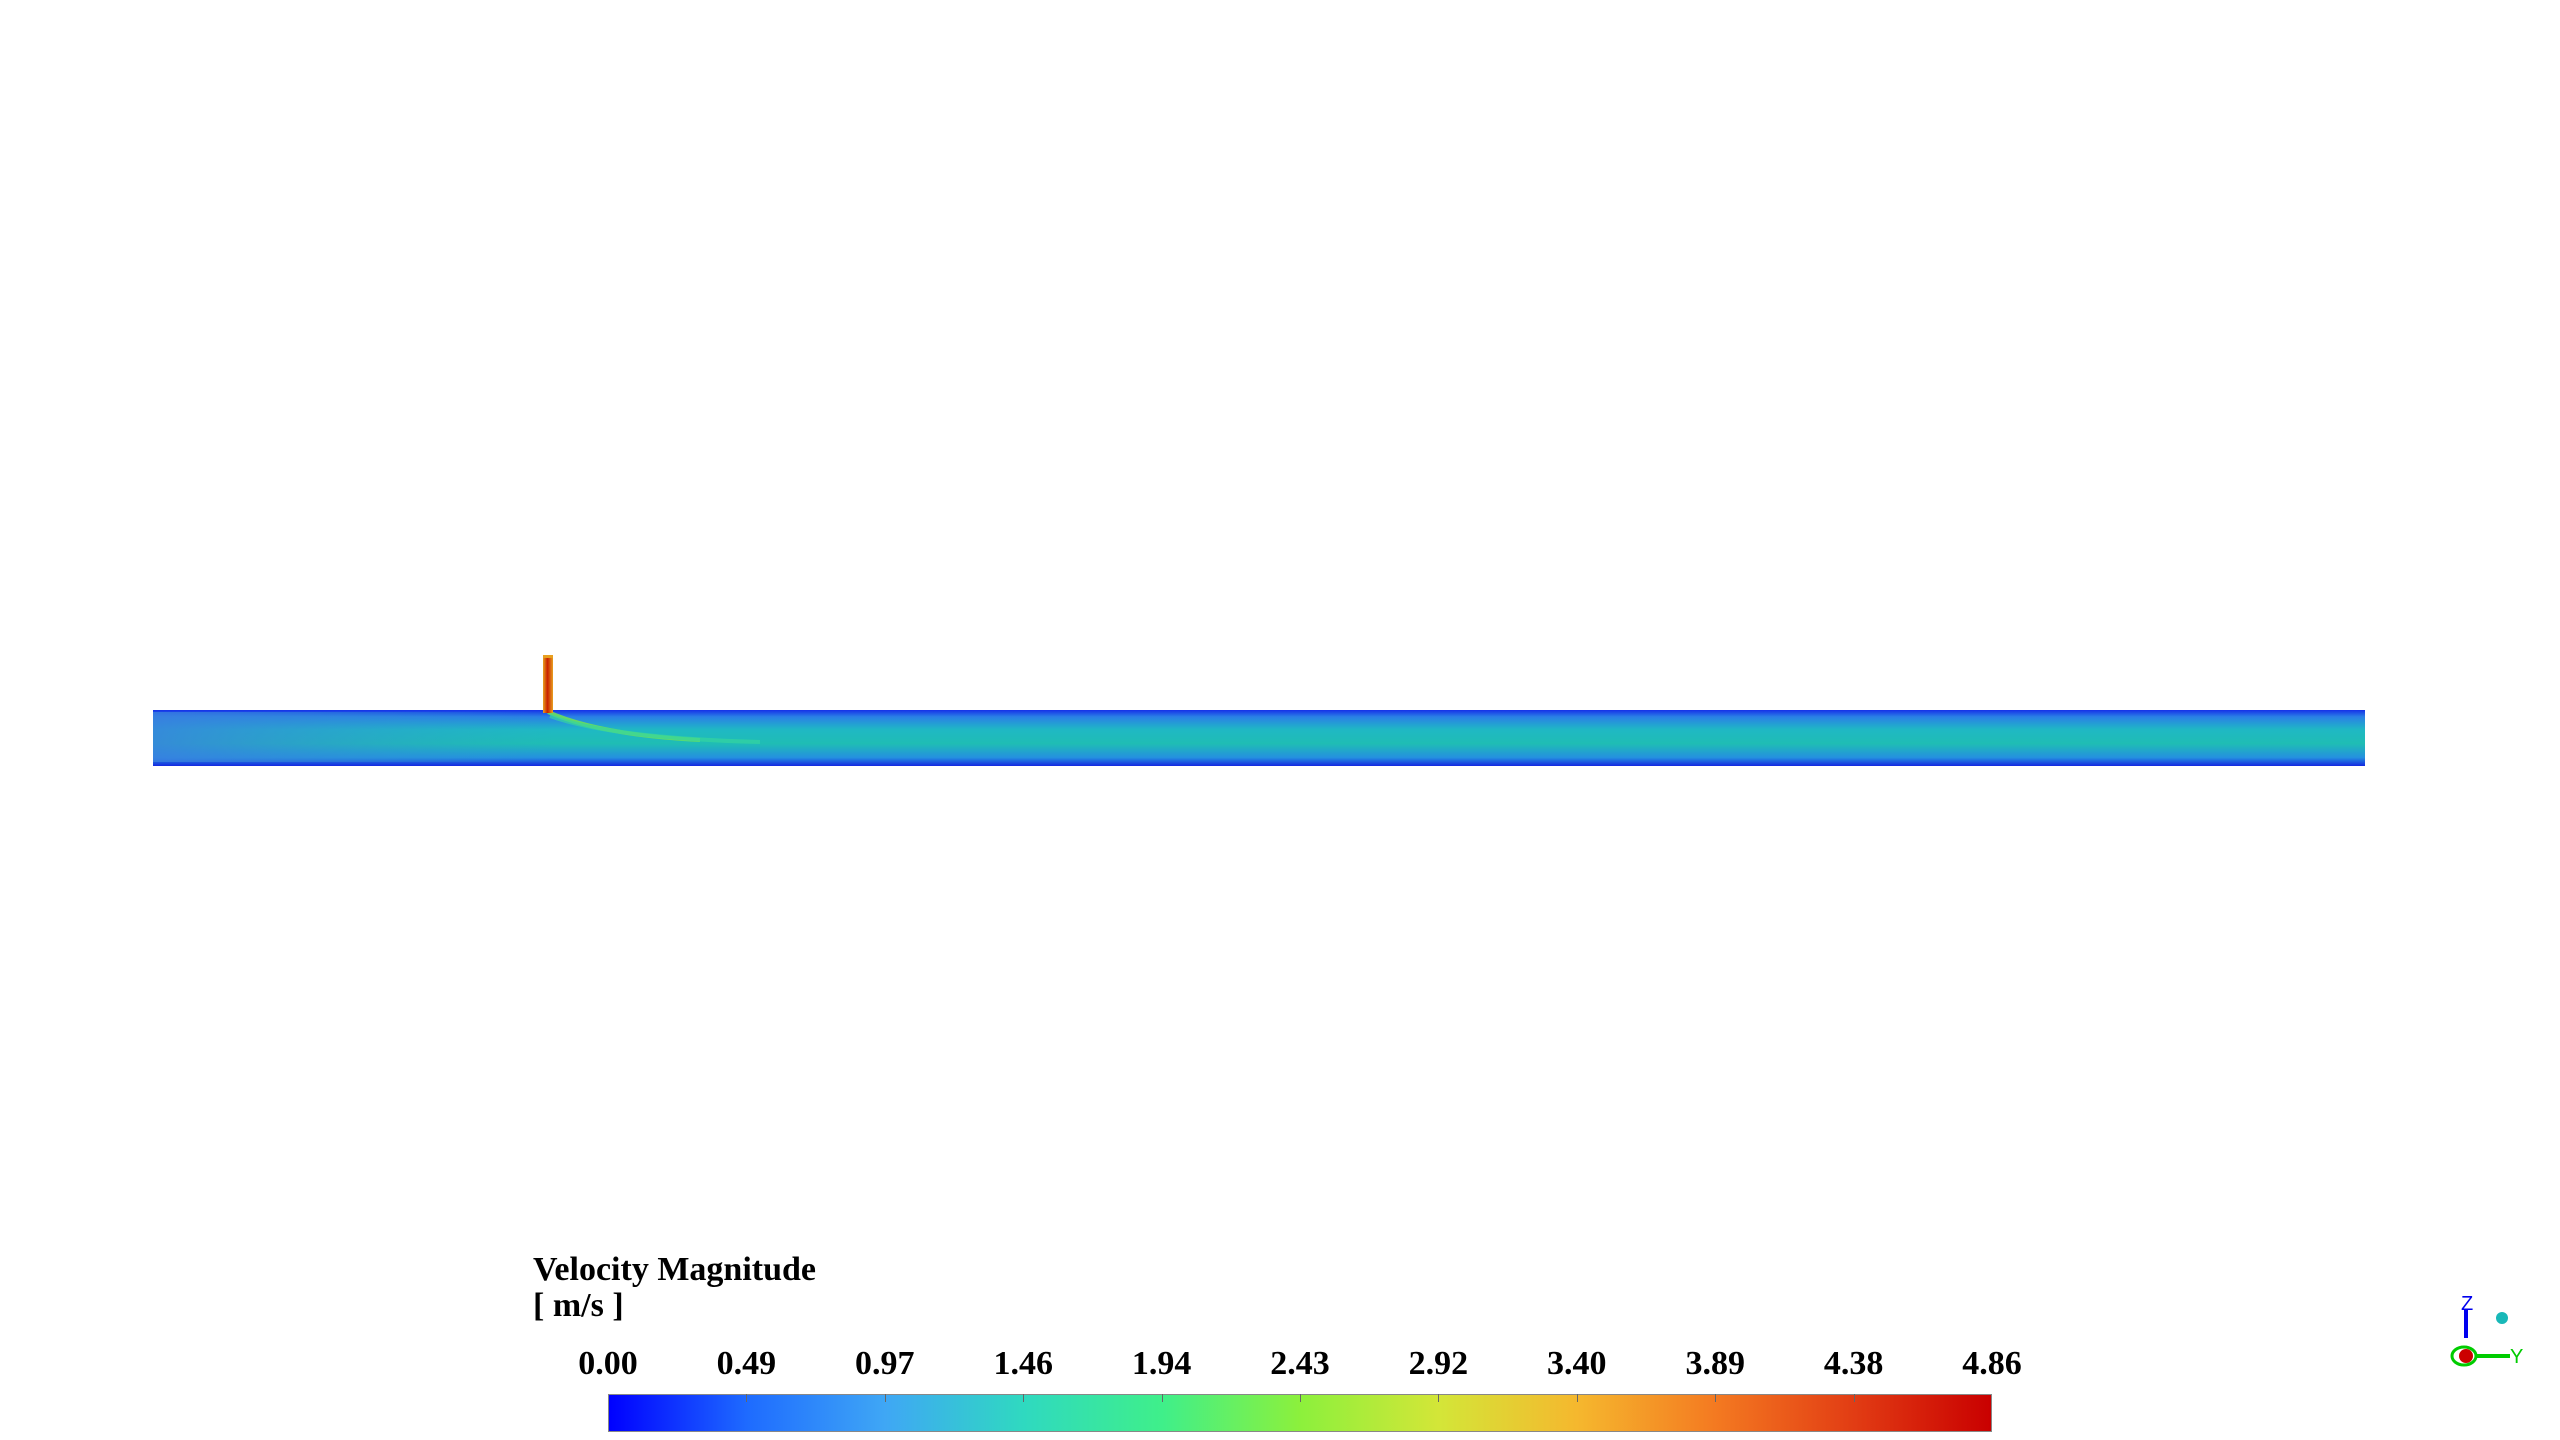  I want to click on x-axis-dot-icon, so click(2466, 1356).